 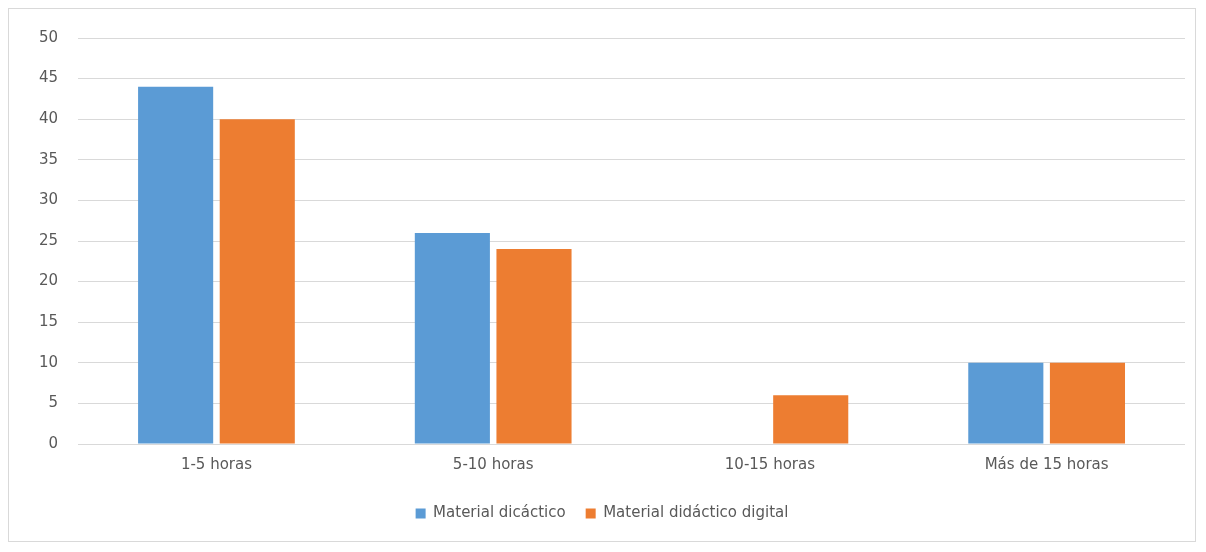 What do you see at coordinates (216, 463) in the screenshot?
I see `x-tick-label: 1-5 horas` at bounding box center [216, 463].